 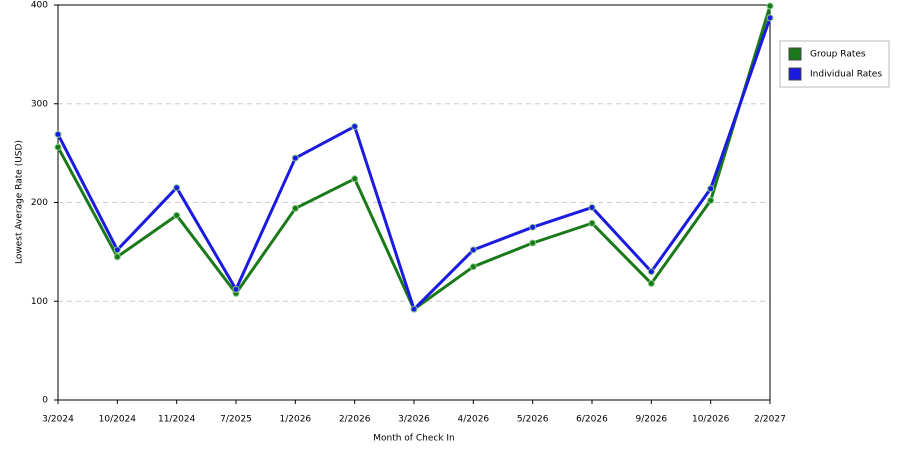 I want to click on x-tick-label: 6/2026, so click(x=592, y=420).